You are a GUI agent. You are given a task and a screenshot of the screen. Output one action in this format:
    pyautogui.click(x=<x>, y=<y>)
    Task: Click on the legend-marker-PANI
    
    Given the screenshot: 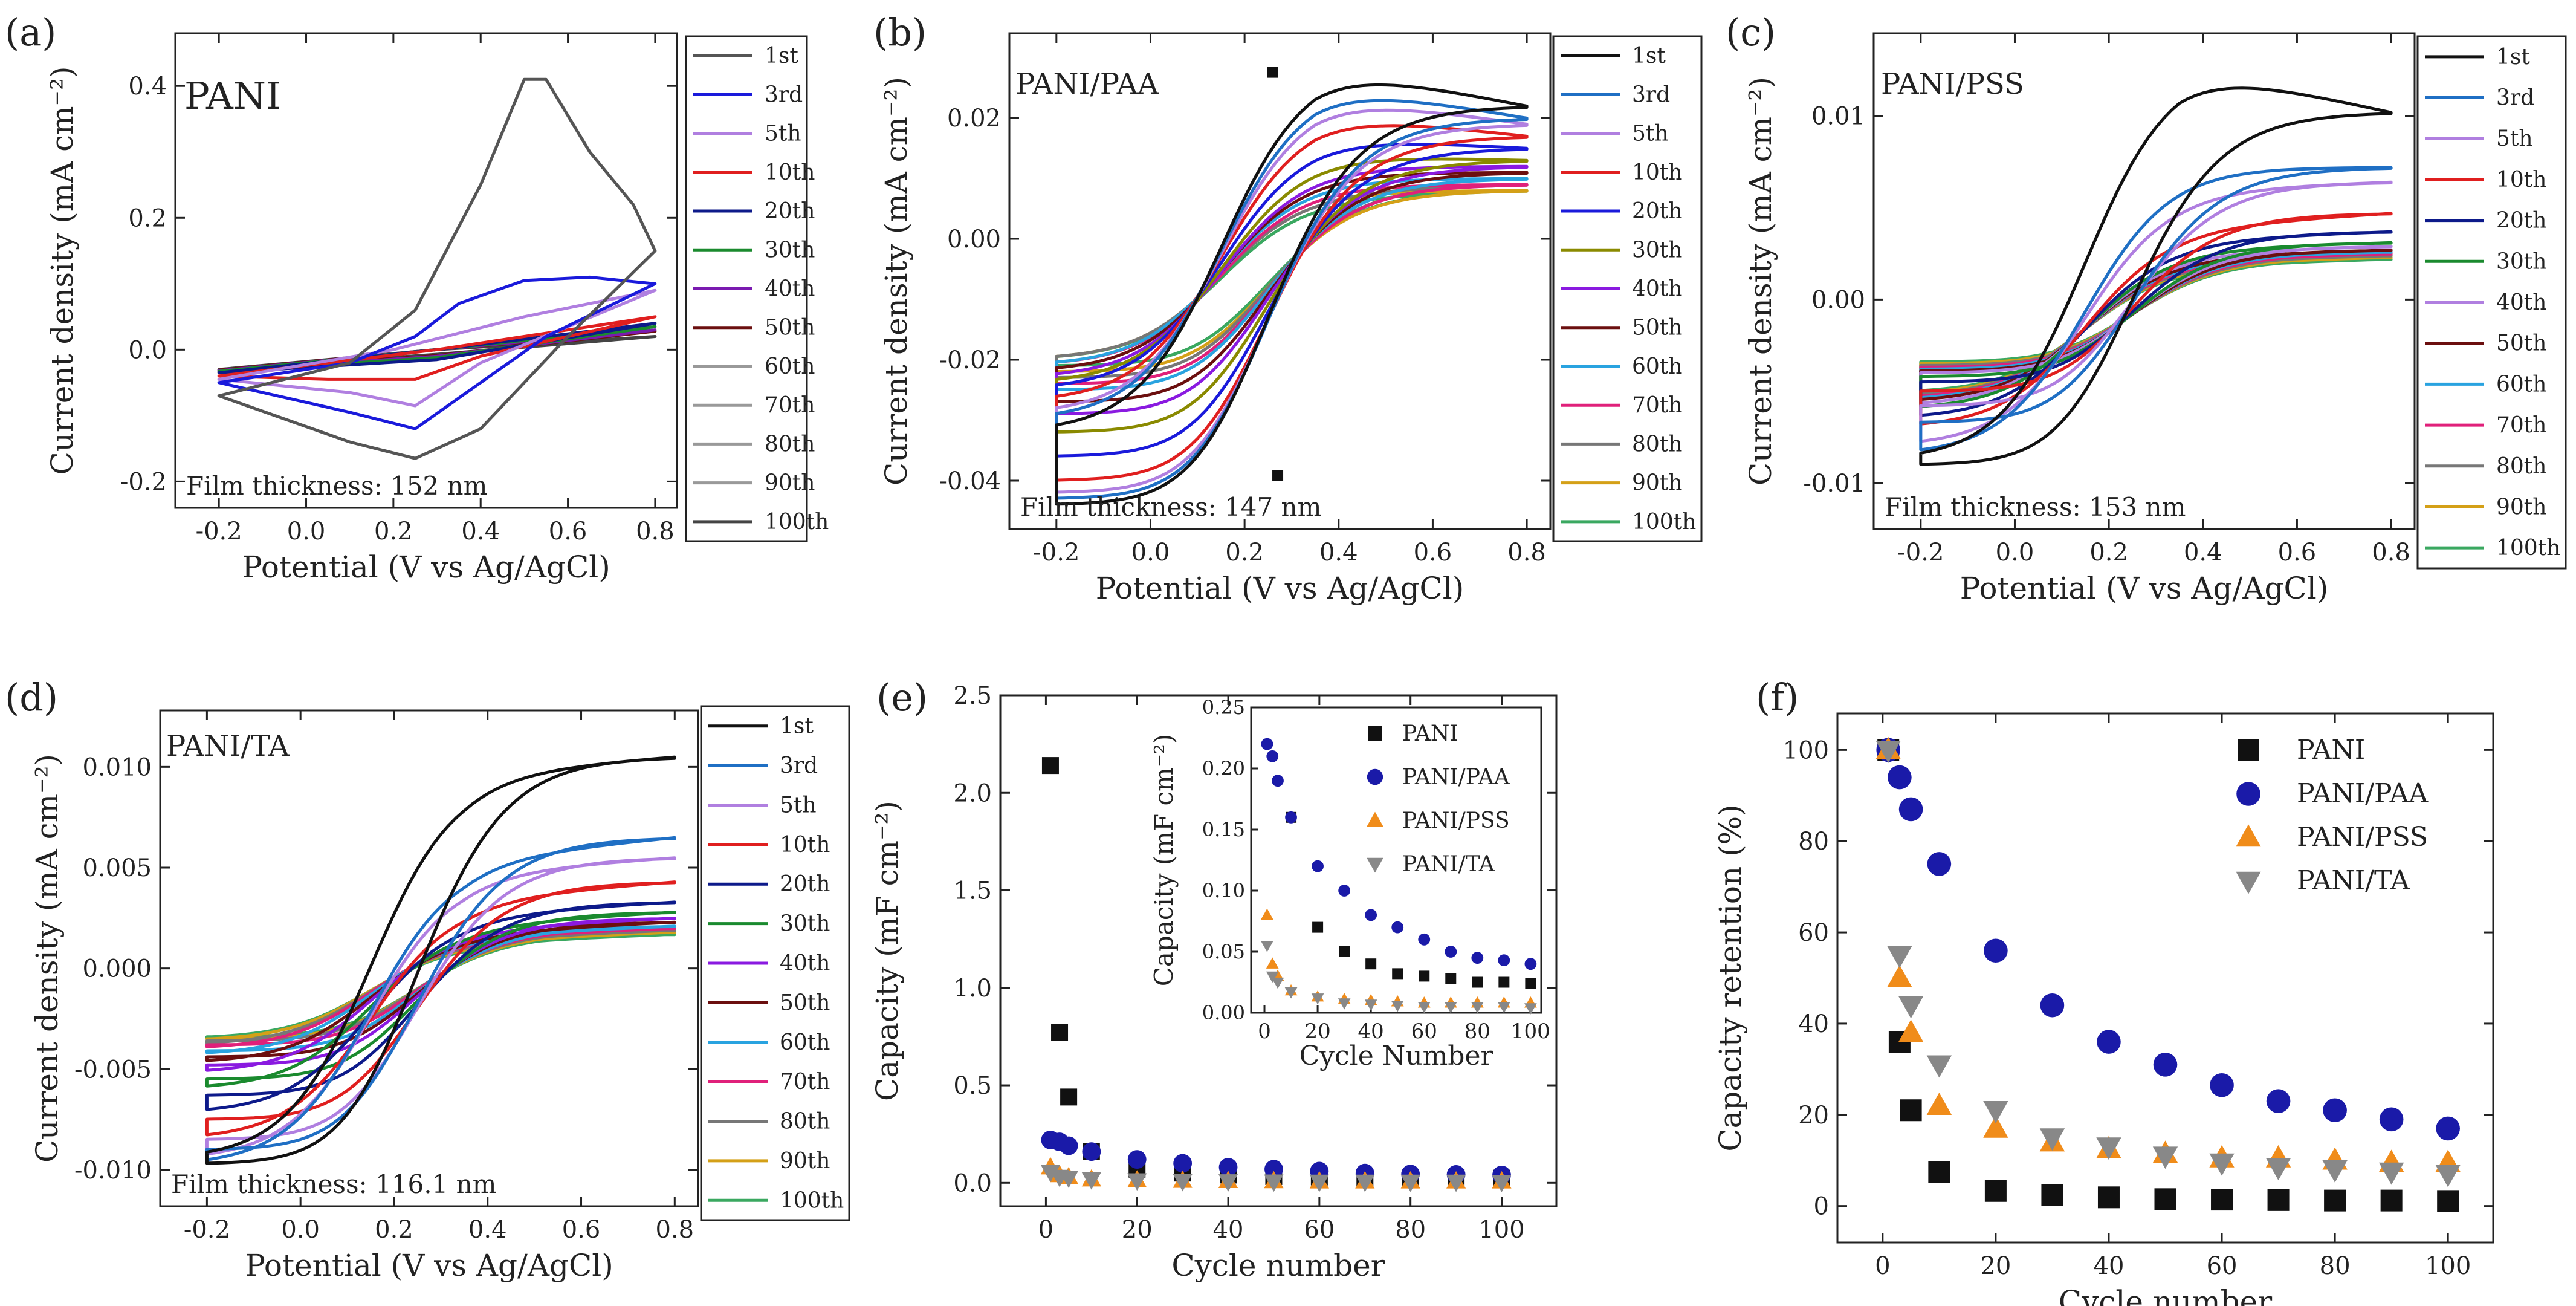 What is the action you would take?
    pyautogui.click(x=2248, y=750)
    